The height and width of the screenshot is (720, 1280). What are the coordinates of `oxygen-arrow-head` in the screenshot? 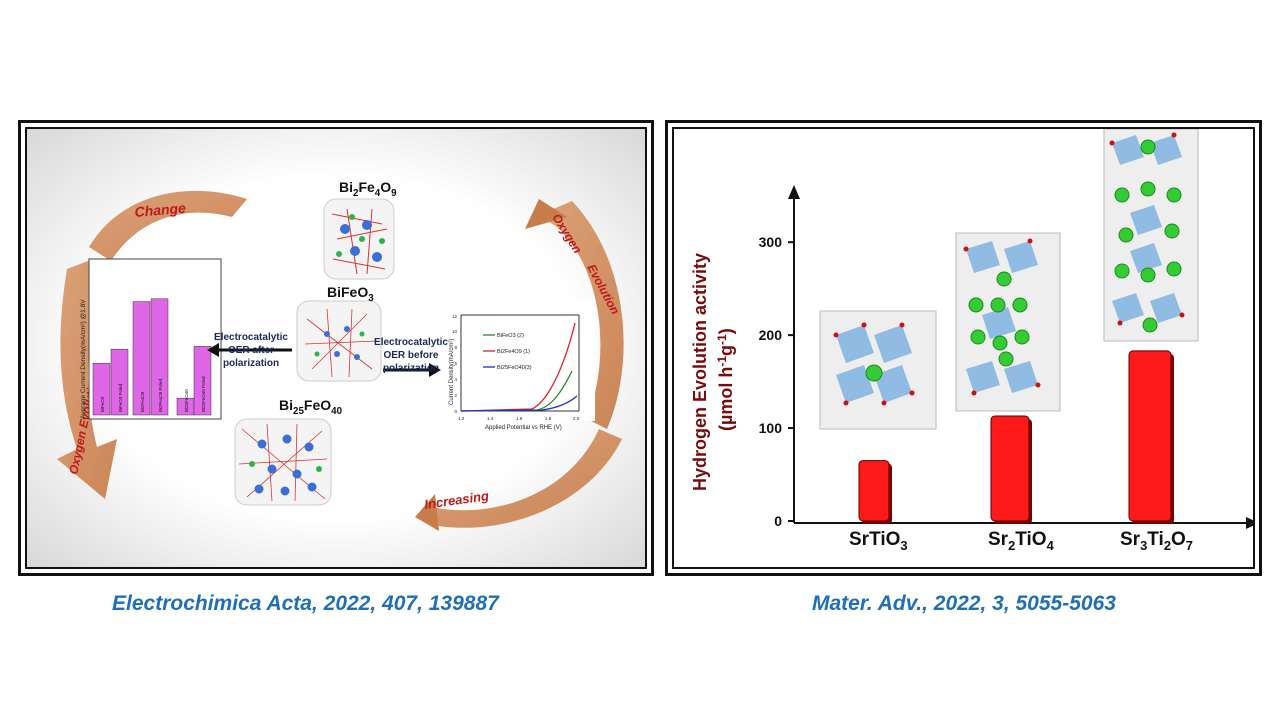 It's located at (546, 214).